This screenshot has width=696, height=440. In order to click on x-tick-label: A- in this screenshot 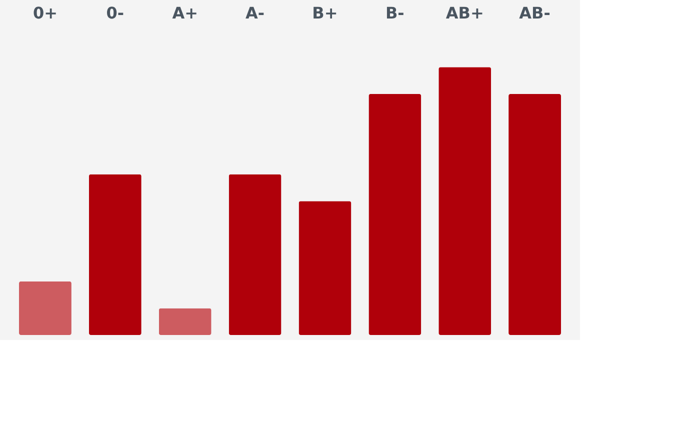, I will do `click(255, 13)`.